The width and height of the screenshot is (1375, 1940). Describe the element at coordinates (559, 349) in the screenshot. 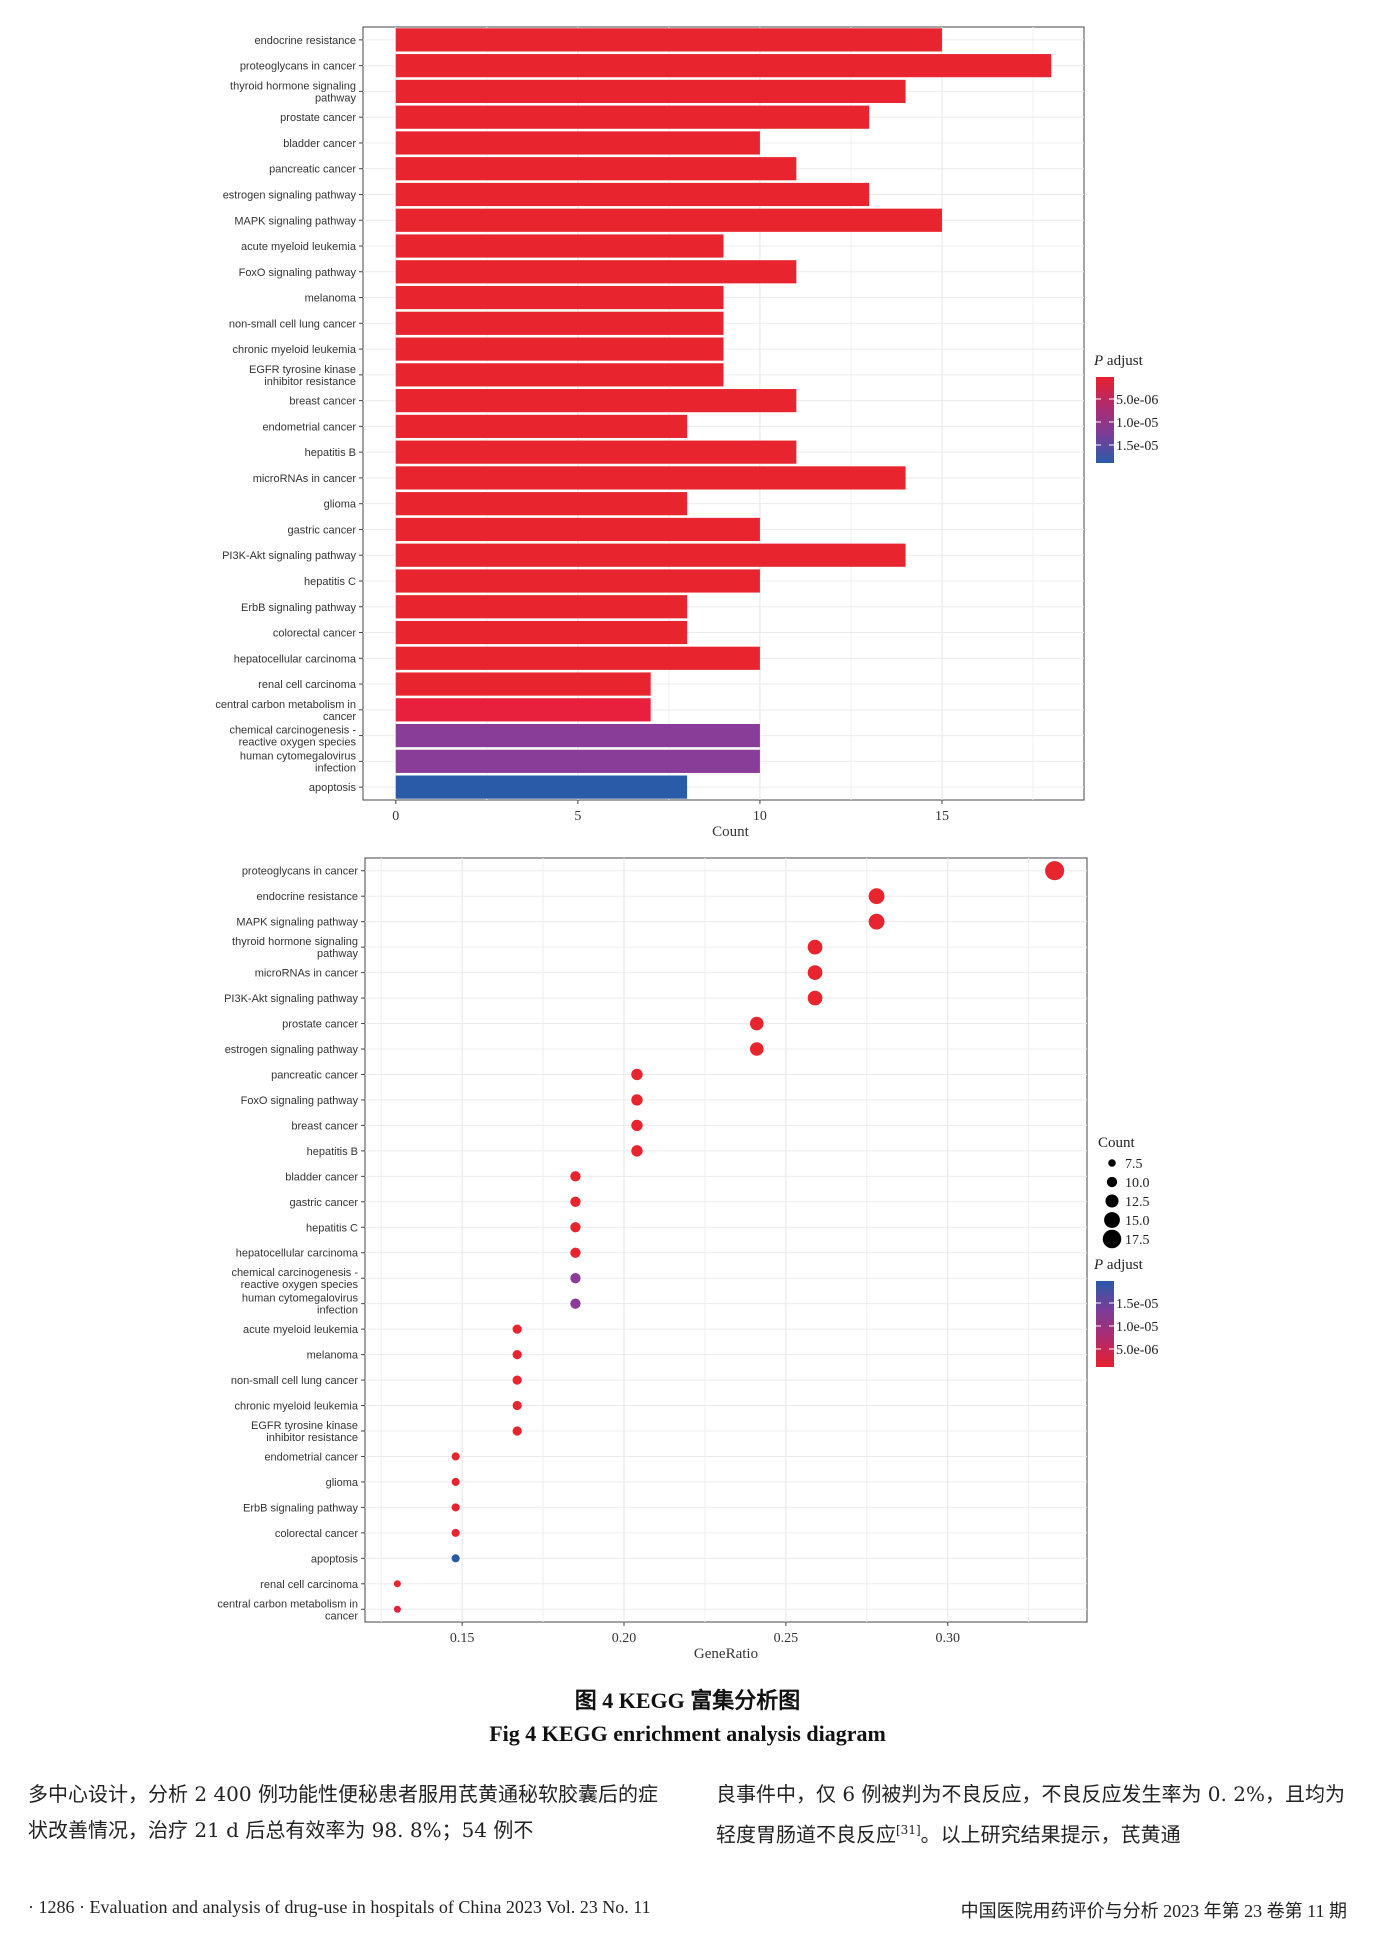

I see `bar-chronic-myeloid-leukemia` at that location.